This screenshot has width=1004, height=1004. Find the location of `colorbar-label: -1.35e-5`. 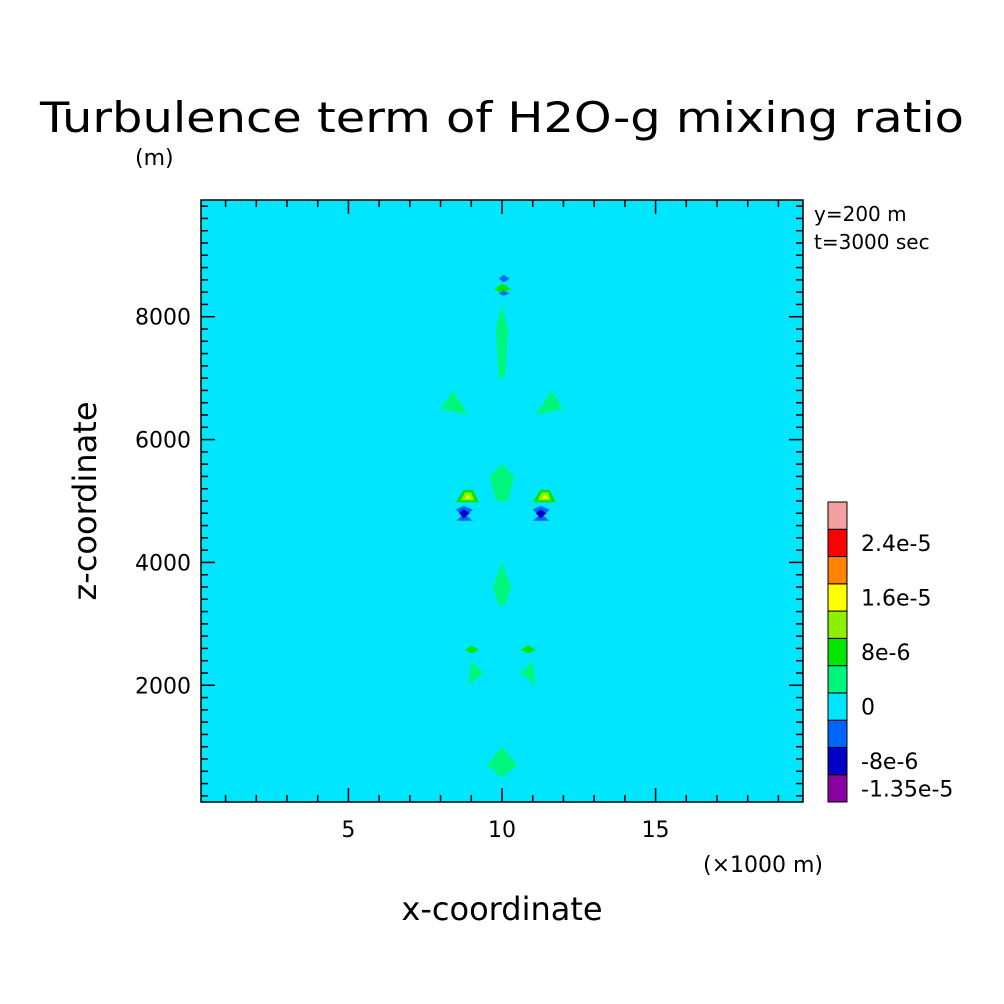

colorbar-label: -1.35e-5 is located at coordinates (907, 789).